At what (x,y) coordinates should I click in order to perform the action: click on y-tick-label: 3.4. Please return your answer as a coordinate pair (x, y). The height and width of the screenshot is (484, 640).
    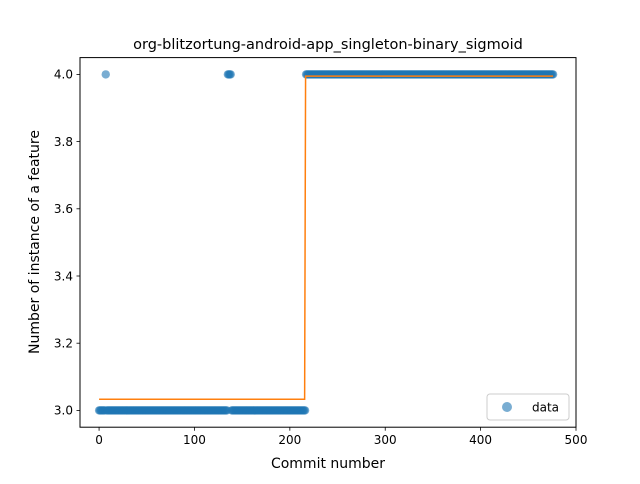
    Looking at the image, I should click on (63, 276).